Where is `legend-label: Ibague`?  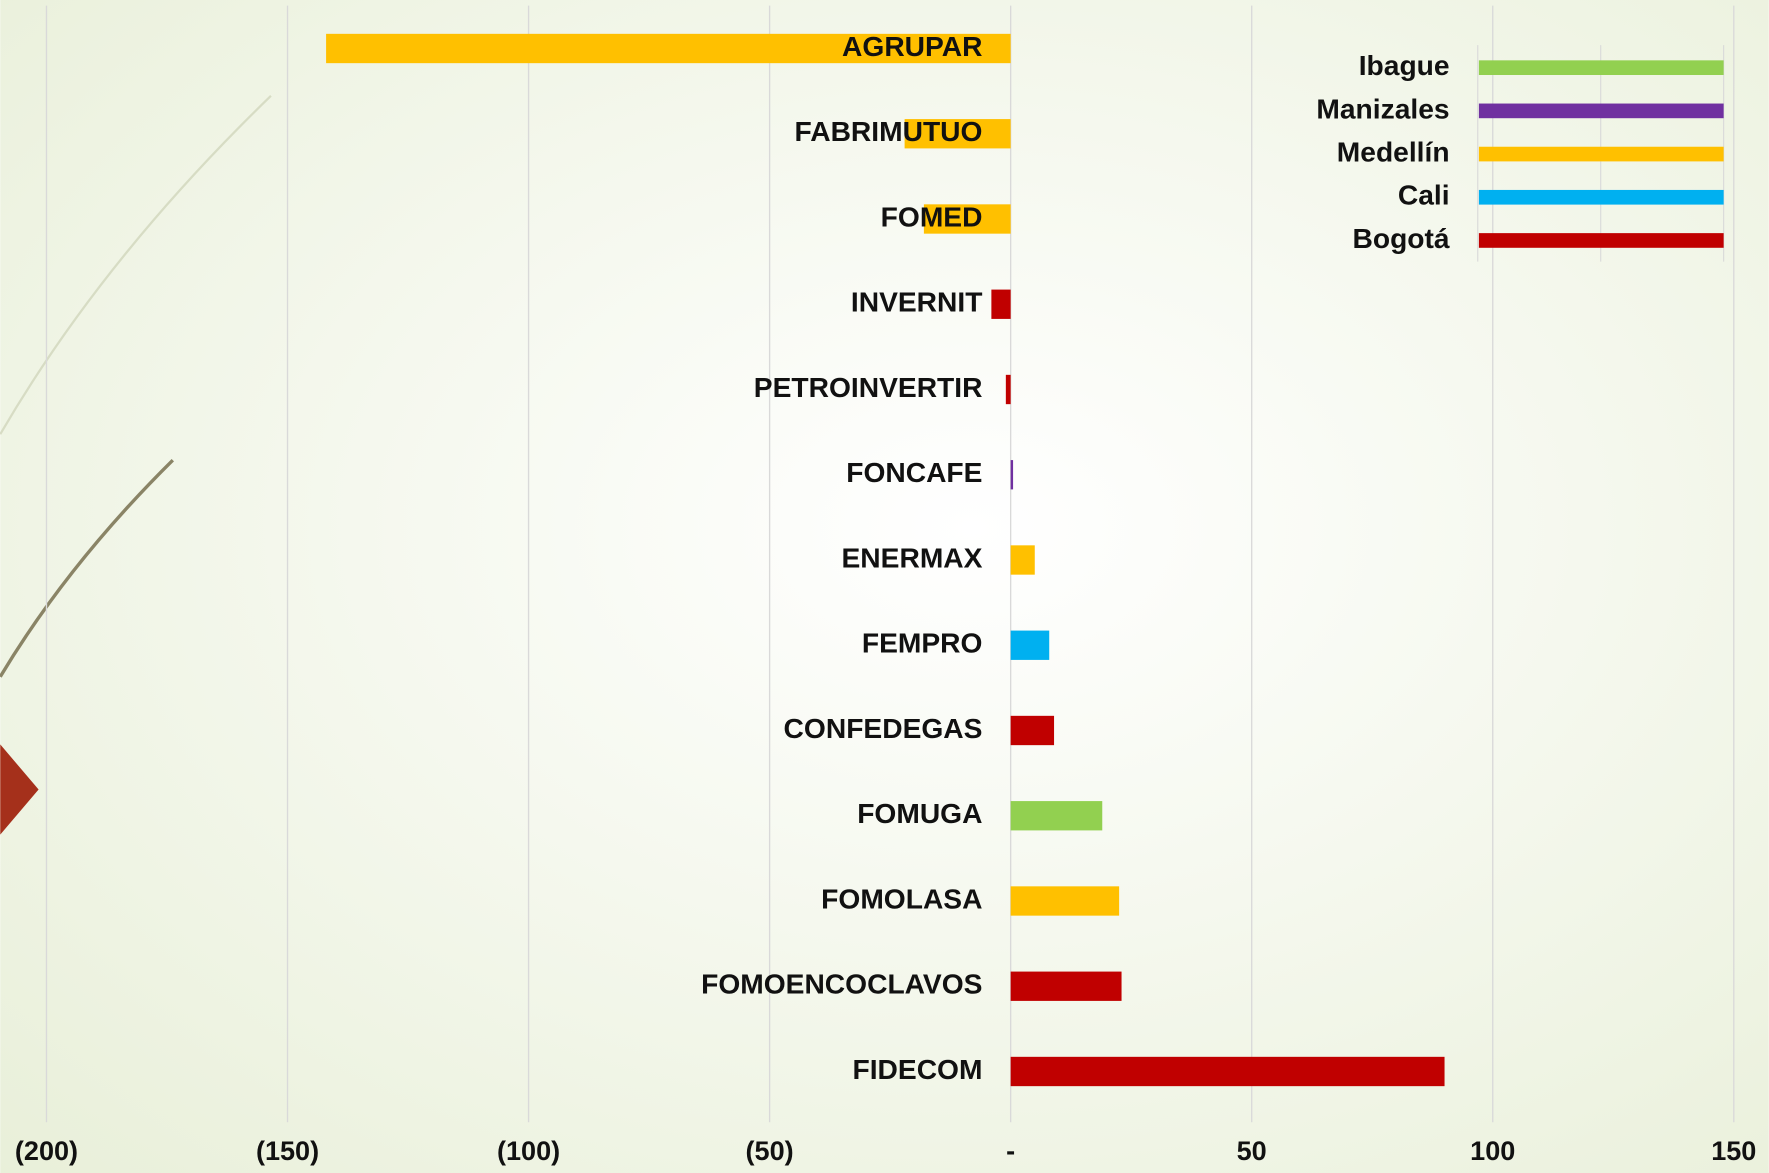
legend-label: Ibague is located at coordinates (1404, 65).